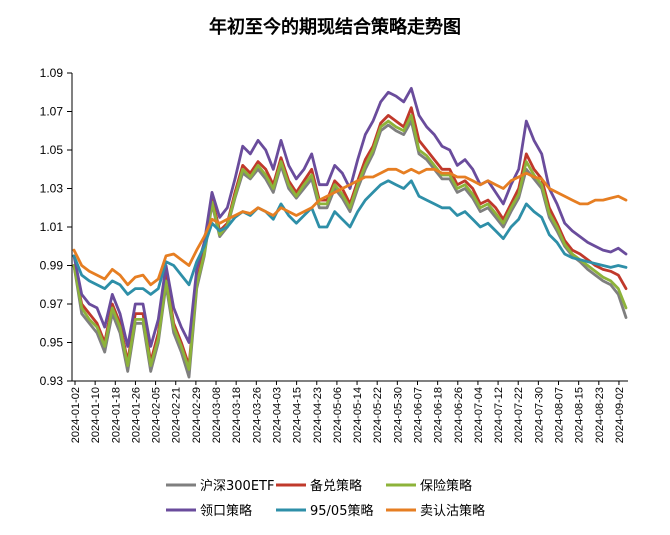 The image size is (670, 535). I want to click on x-tick-label: 2024-02-05, so click(157, 415).